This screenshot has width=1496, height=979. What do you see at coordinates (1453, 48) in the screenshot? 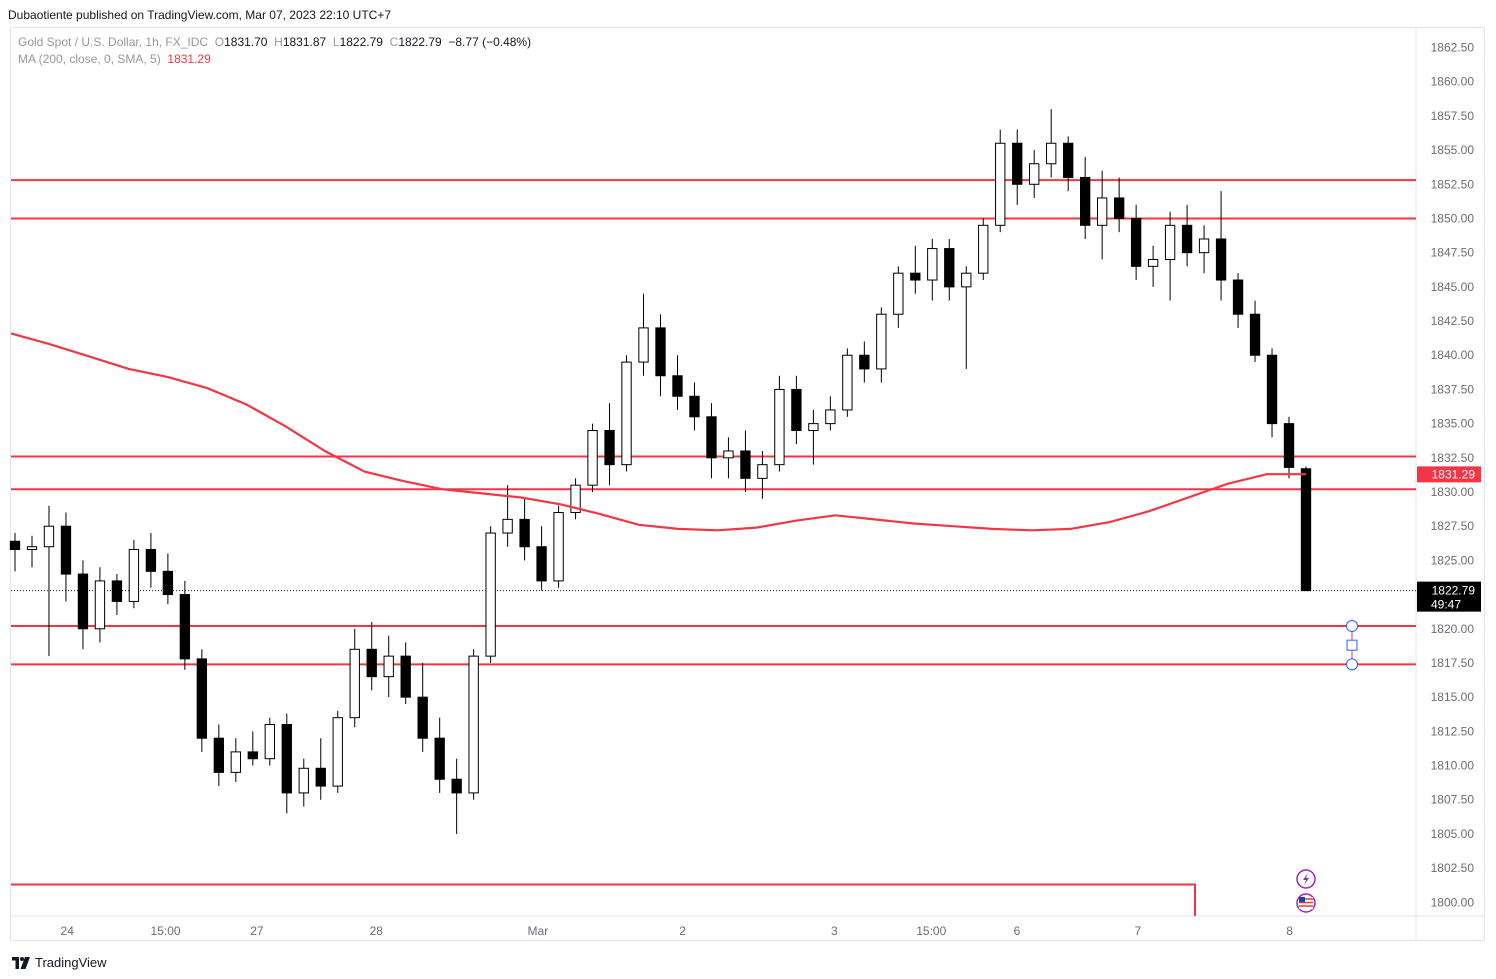
I see `y-tick-label: 1862.50` at bounding box center [1453, 48].